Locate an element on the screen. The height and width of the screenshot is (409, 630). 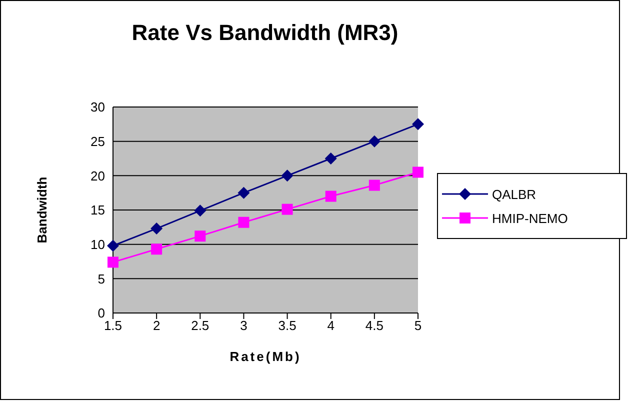
x-axis-title: Rate(Mb) is located at coordinates (266, 356).